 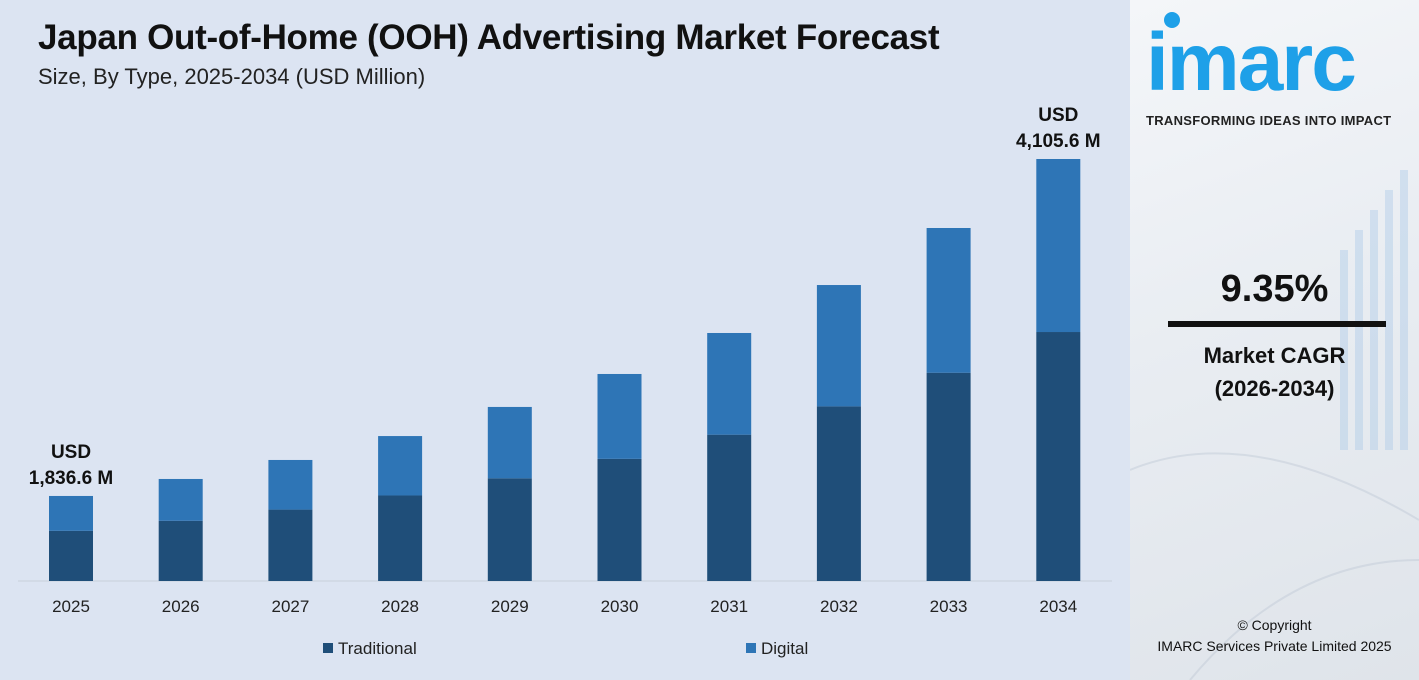 I want to click on x-tick-label: 2032, so click(x=839, y=606).